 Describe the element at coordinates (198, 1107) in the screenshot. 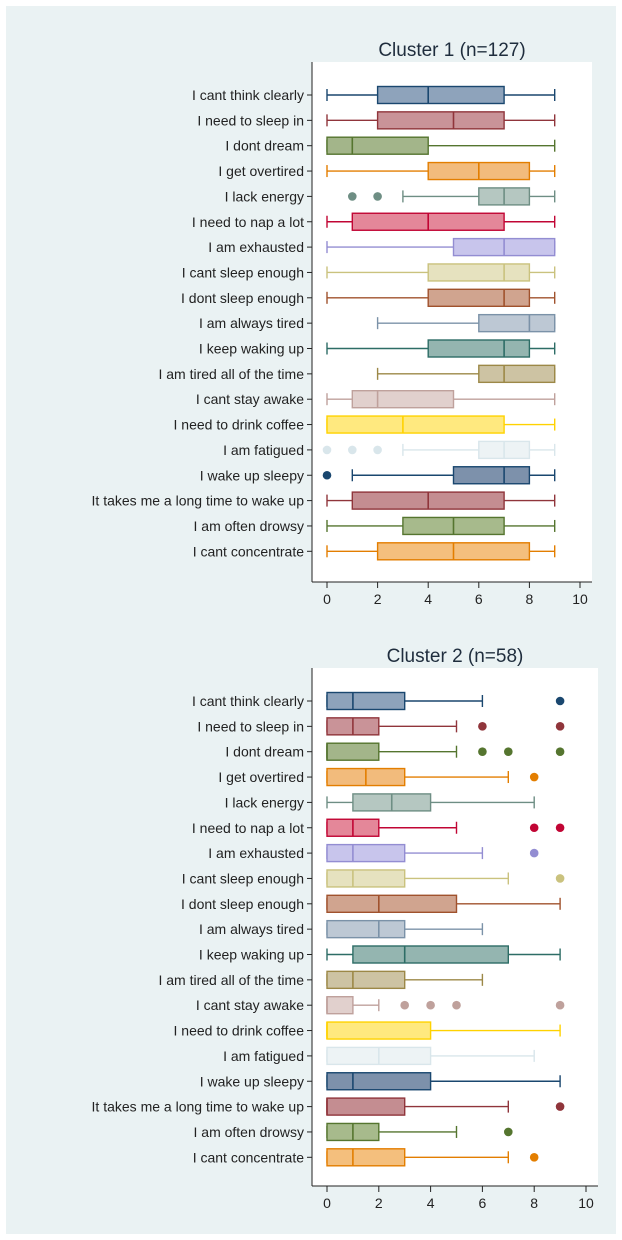

I see `category-label: It takes me a long time to wake up` at that location.